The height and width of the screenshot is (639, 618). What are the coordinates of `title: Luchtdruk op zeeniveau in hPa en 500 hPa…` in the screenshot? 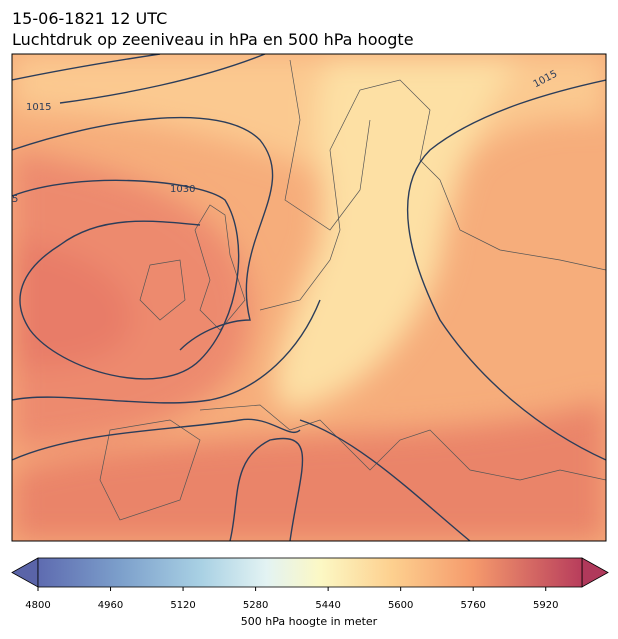 It's located at (213, 39).